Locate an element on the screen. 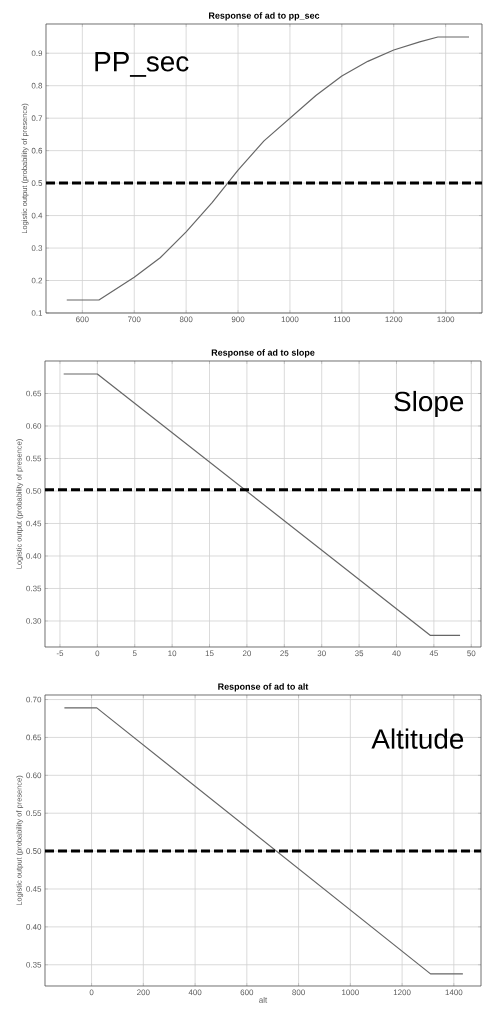  chart-title: Response of ad to pp_sec is located at coordinates (264, 16).